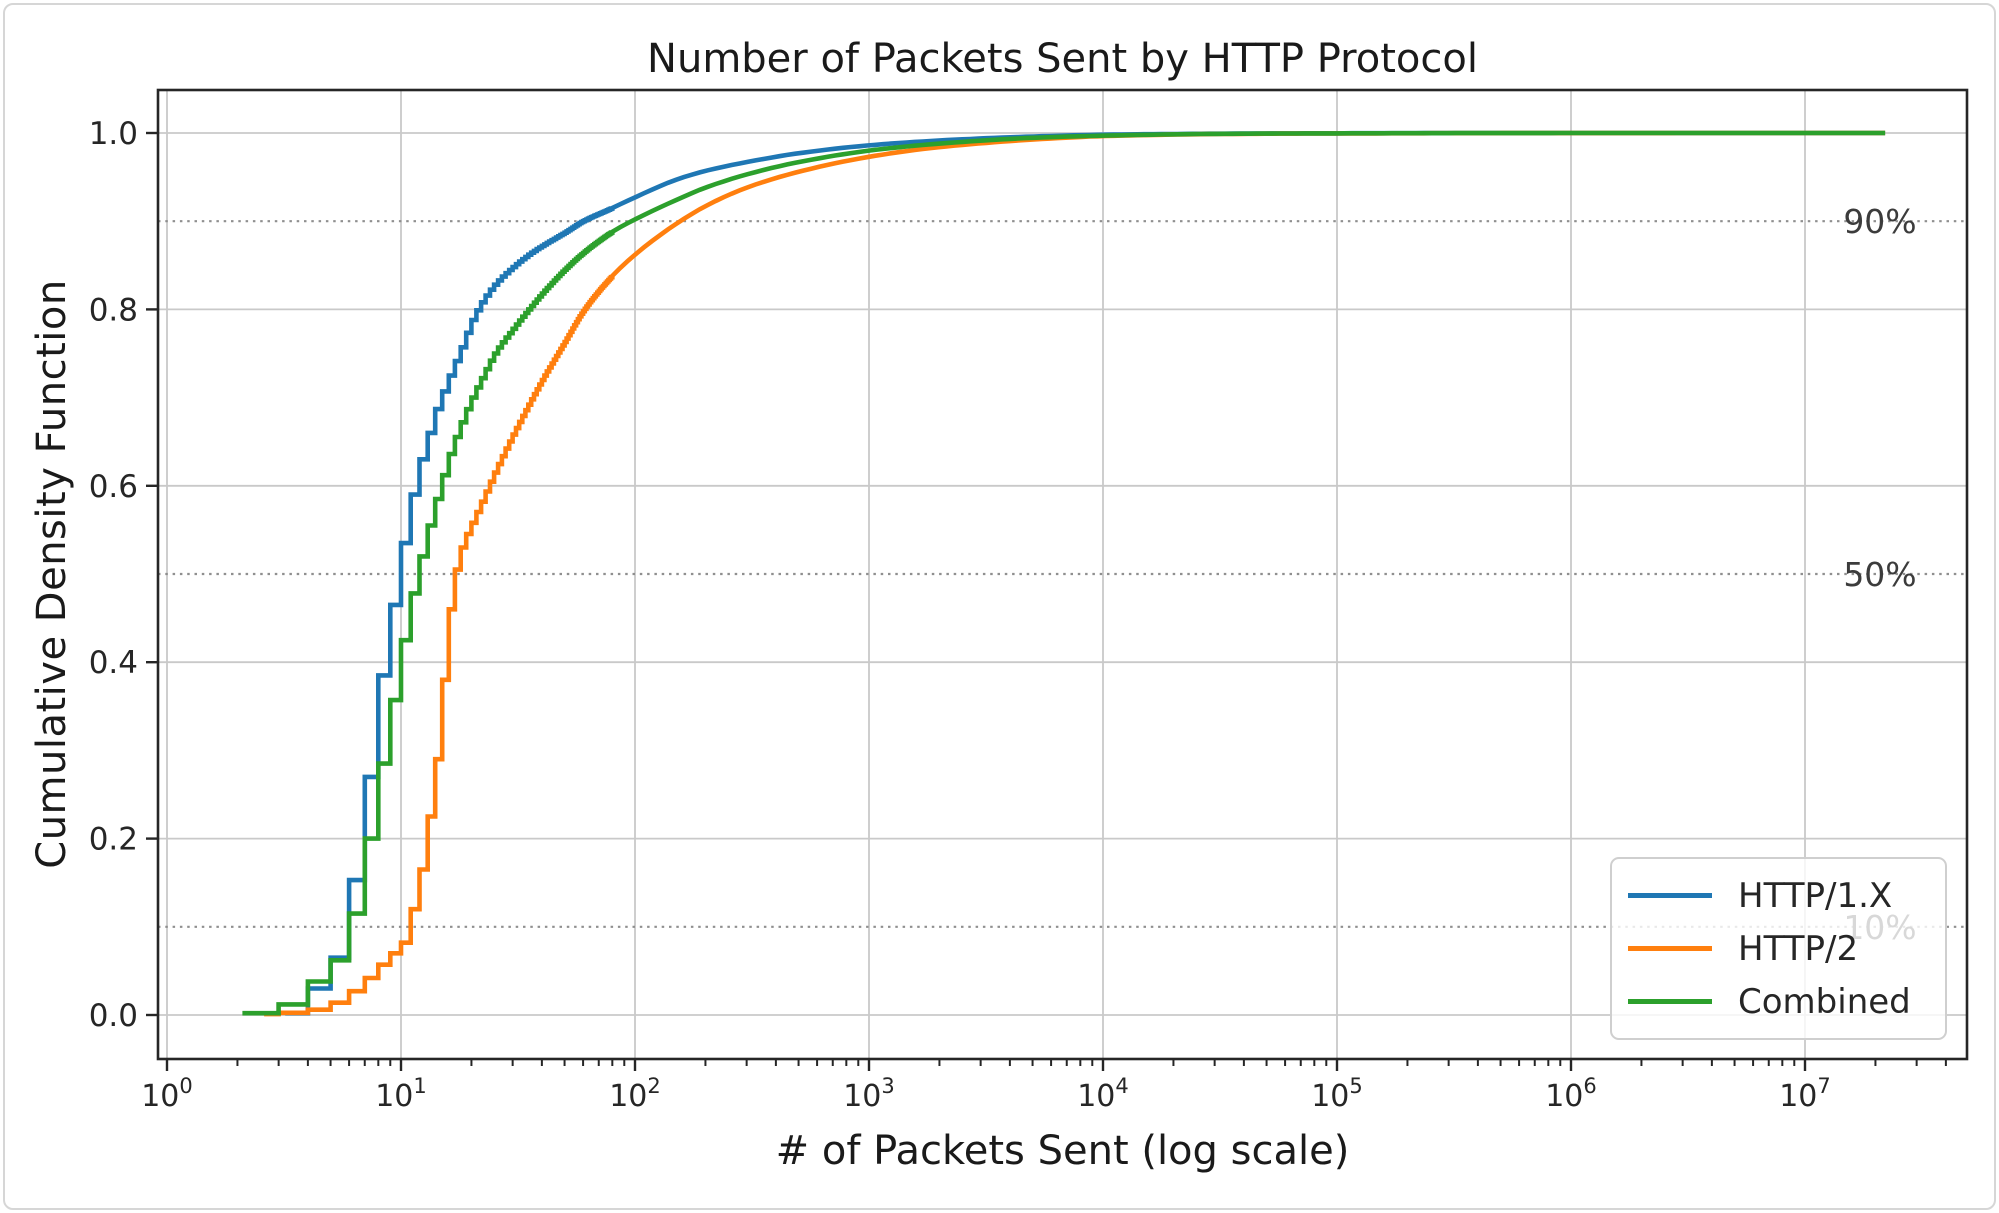 This screenshot has height=1213, width=1999. Describe the element at coordinates (1571, 1094) in the screenshot. I see `x-tick-label: 10⁶` at that location.